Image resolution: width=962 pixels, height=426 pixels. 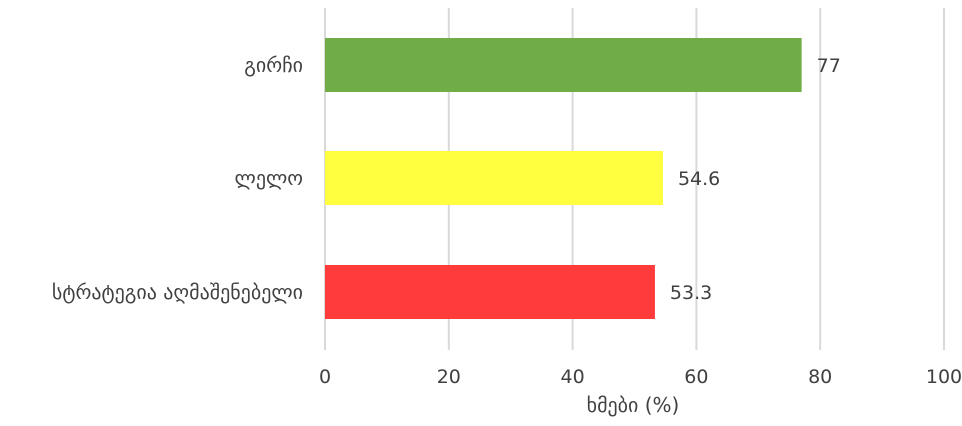 I want to click on x-axis-title: ხმები (%), so click(x=633, y=405).